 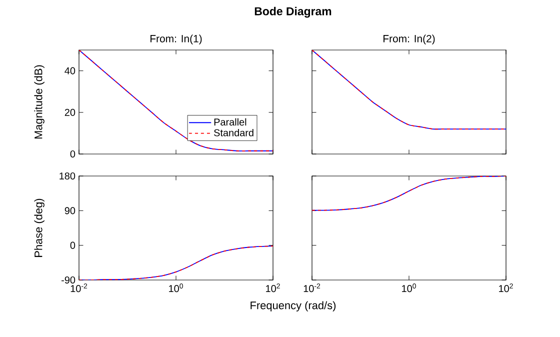 I want to click on legend-label: Parallel, so click(x=230, y=122).